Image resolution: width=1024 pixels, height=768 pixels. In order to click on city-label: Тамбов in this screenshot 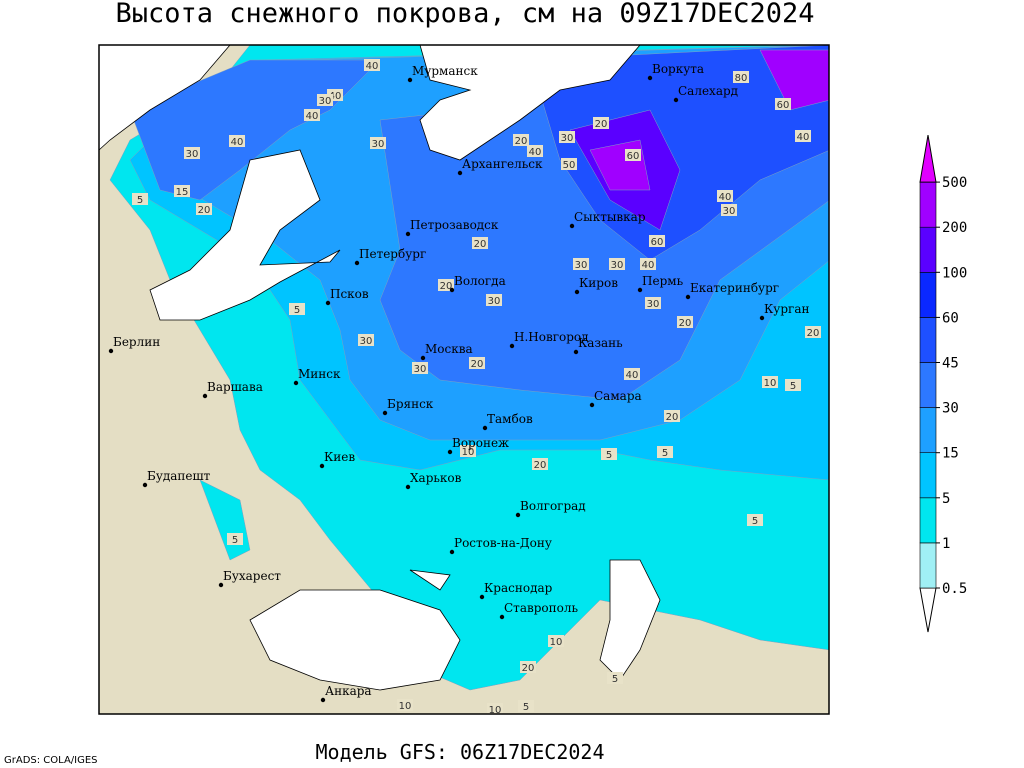, I will do `click(510, 419)`.